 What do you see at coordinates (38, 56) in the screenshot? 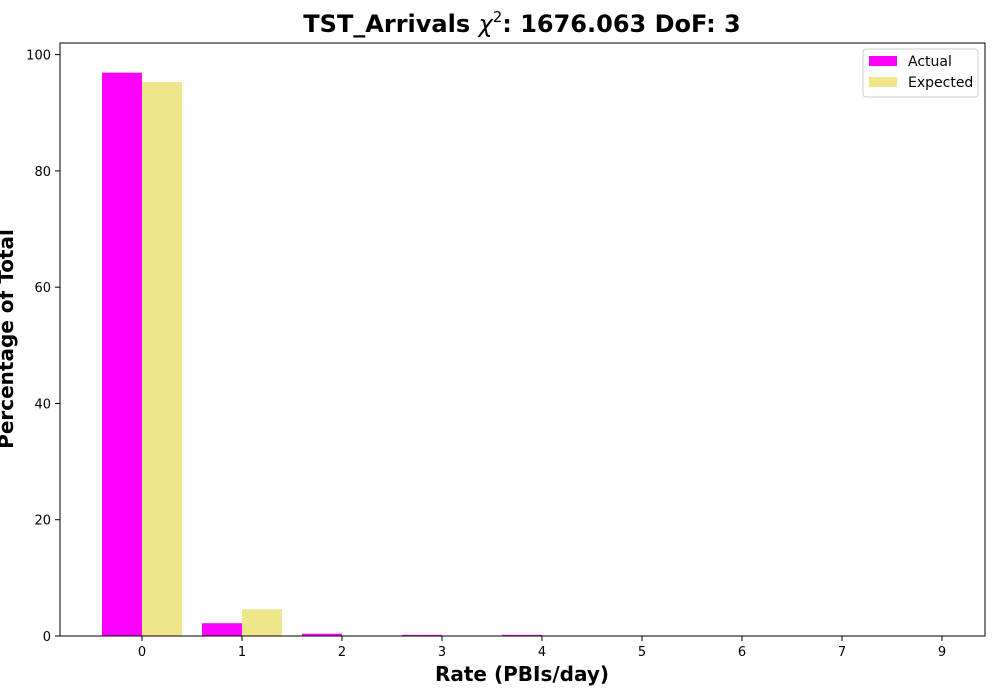
I see `y-tick-label: 100` at bounding box center [38, 56].